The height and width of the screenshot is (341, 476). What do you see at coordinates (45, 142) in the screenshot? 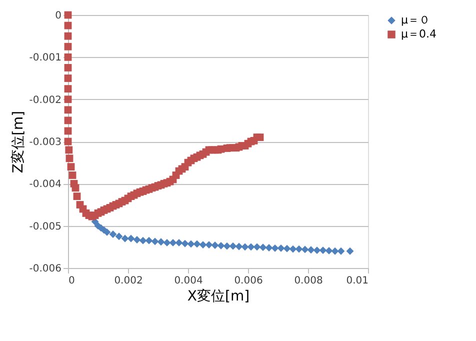
I see `y-tick-label: -0.003` at bounding box center [45, 142].